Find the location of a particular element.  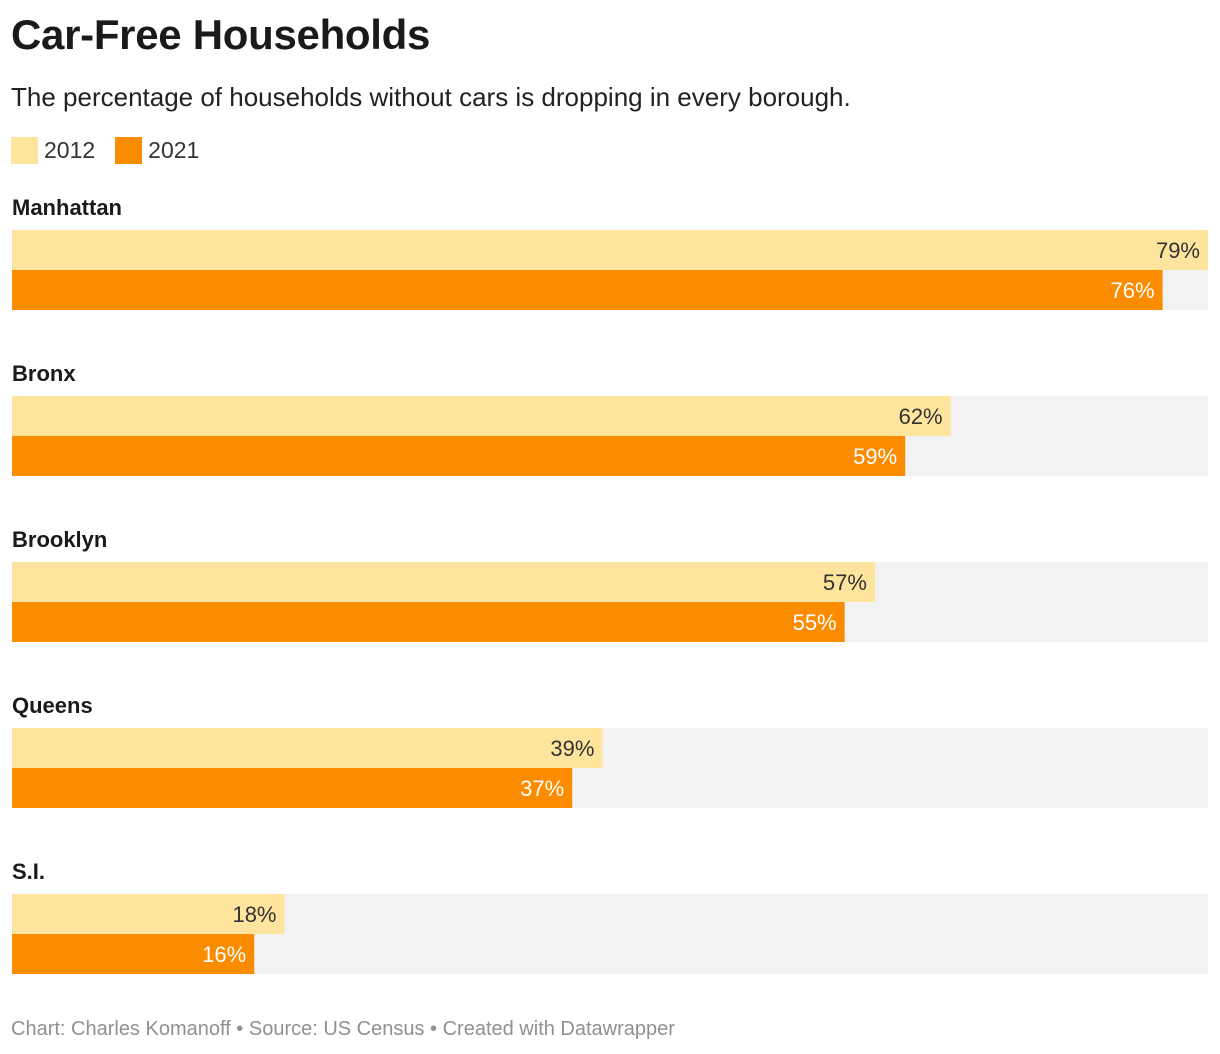

value-label-queens-2021: 37% is located at coordinates (542, 788).